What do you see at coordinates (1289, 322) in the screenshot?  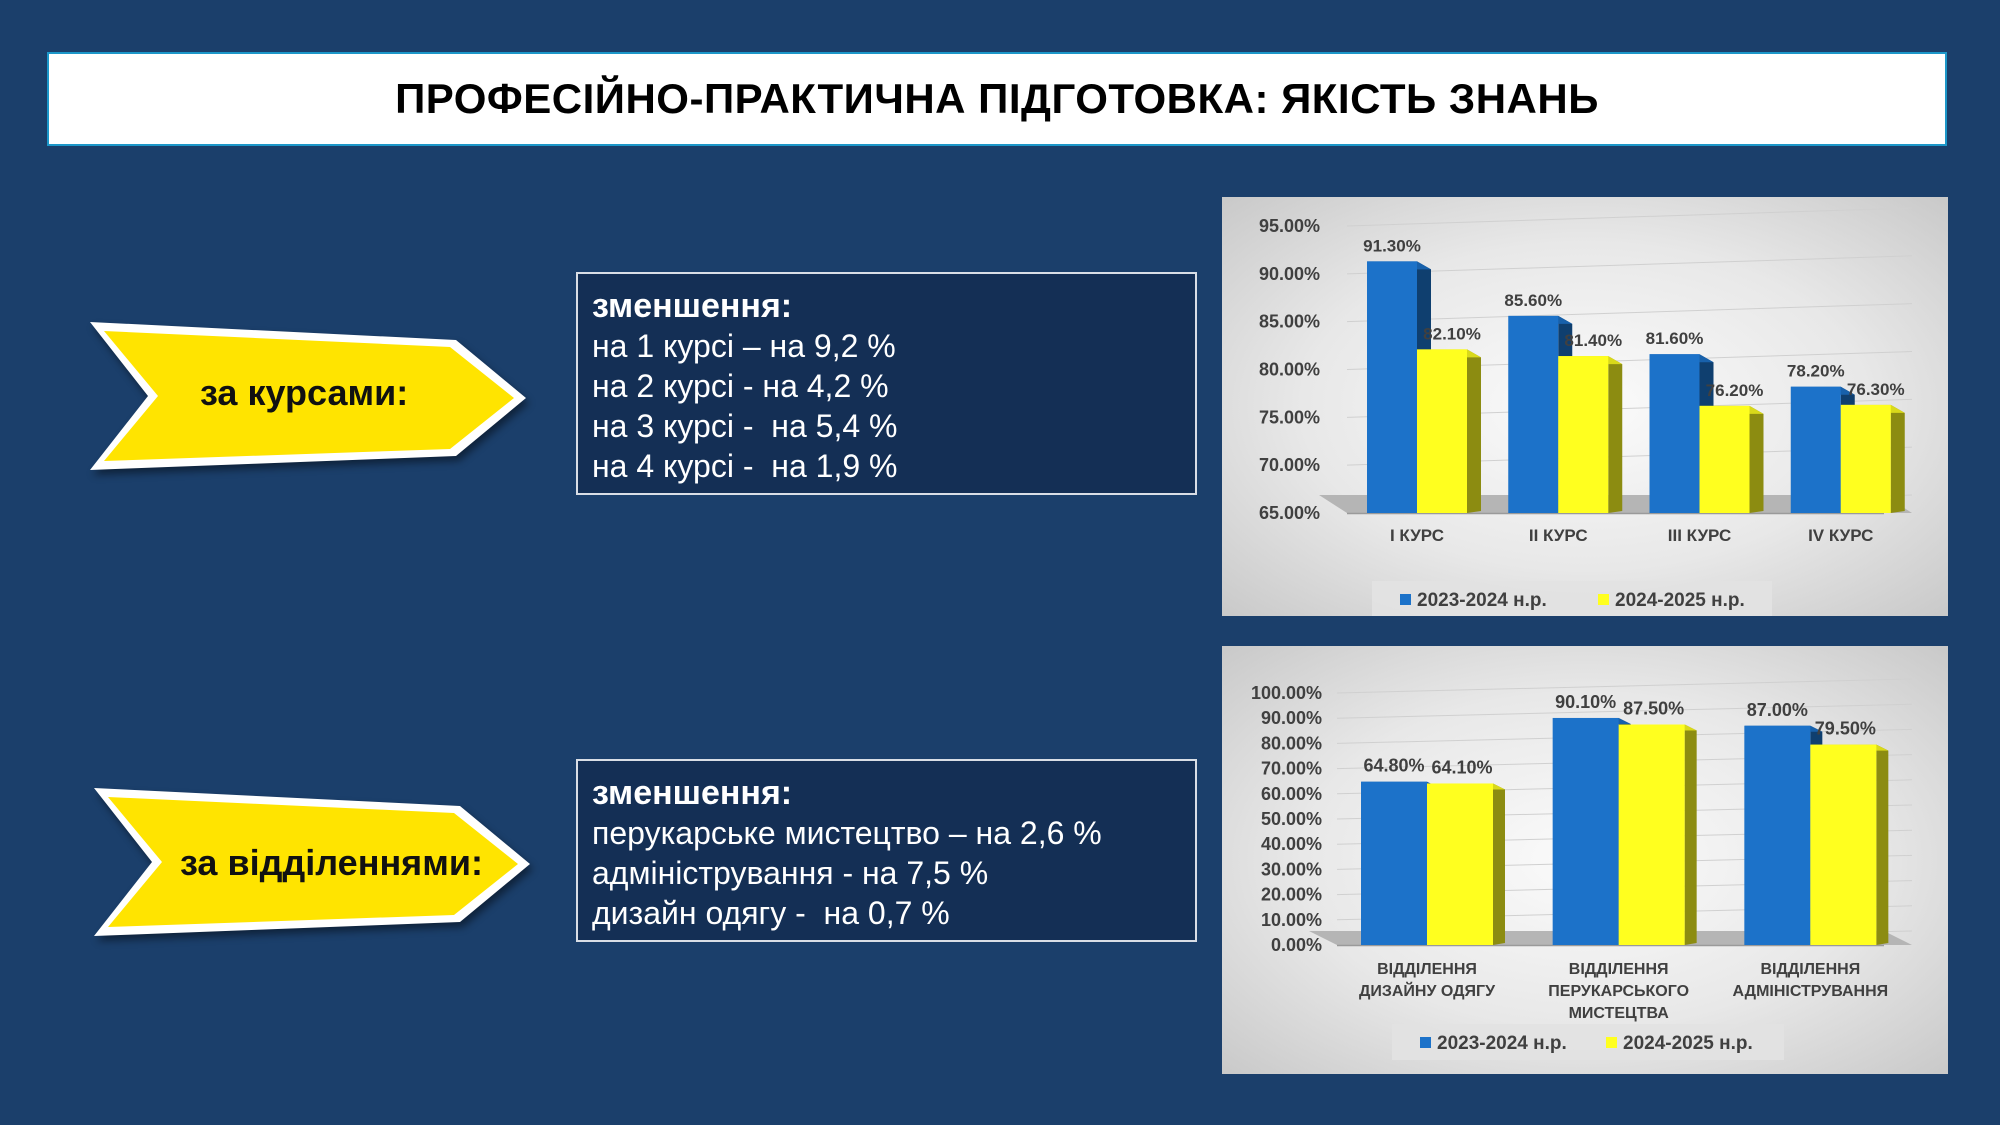 I see `y-tick-label: 85.00%` at bounding box center [1289, 322].